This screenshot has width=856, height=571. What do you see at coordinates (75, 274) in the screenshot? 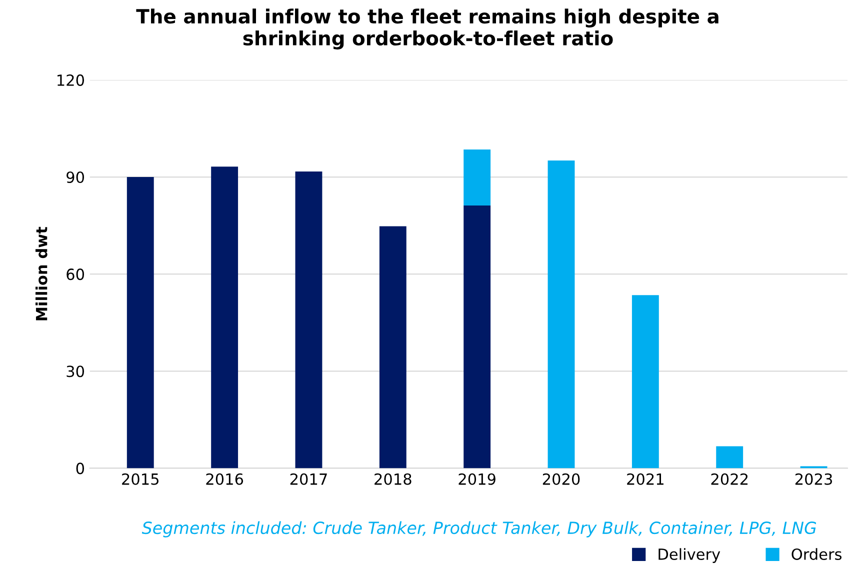
I see `y-tick-label: 60` at bounding box center [75, 274].